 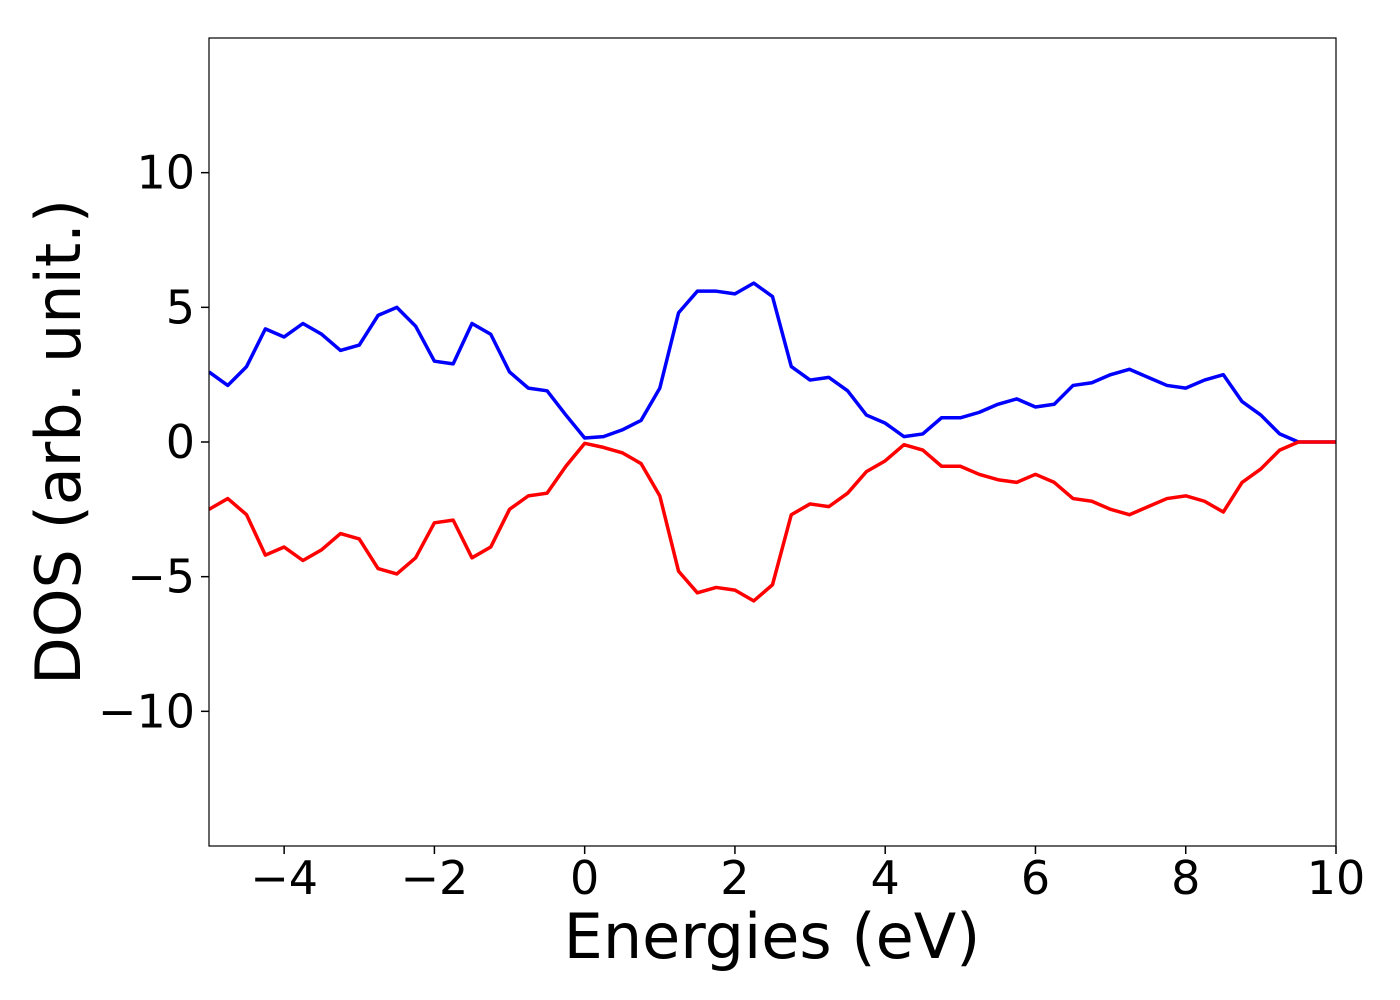 What do you see at coordinates (772, 936) in the screenshot?
I see `x-axis-label: Energies (eV)` at bounding box center [772, 936].